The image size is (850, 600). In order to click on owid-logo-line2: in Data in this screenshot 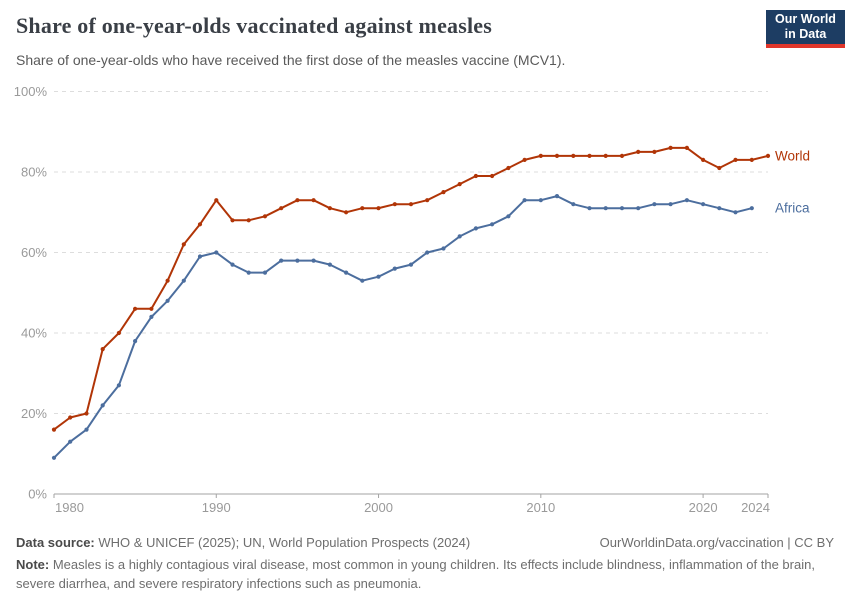, I will do `click(805, 34)`.